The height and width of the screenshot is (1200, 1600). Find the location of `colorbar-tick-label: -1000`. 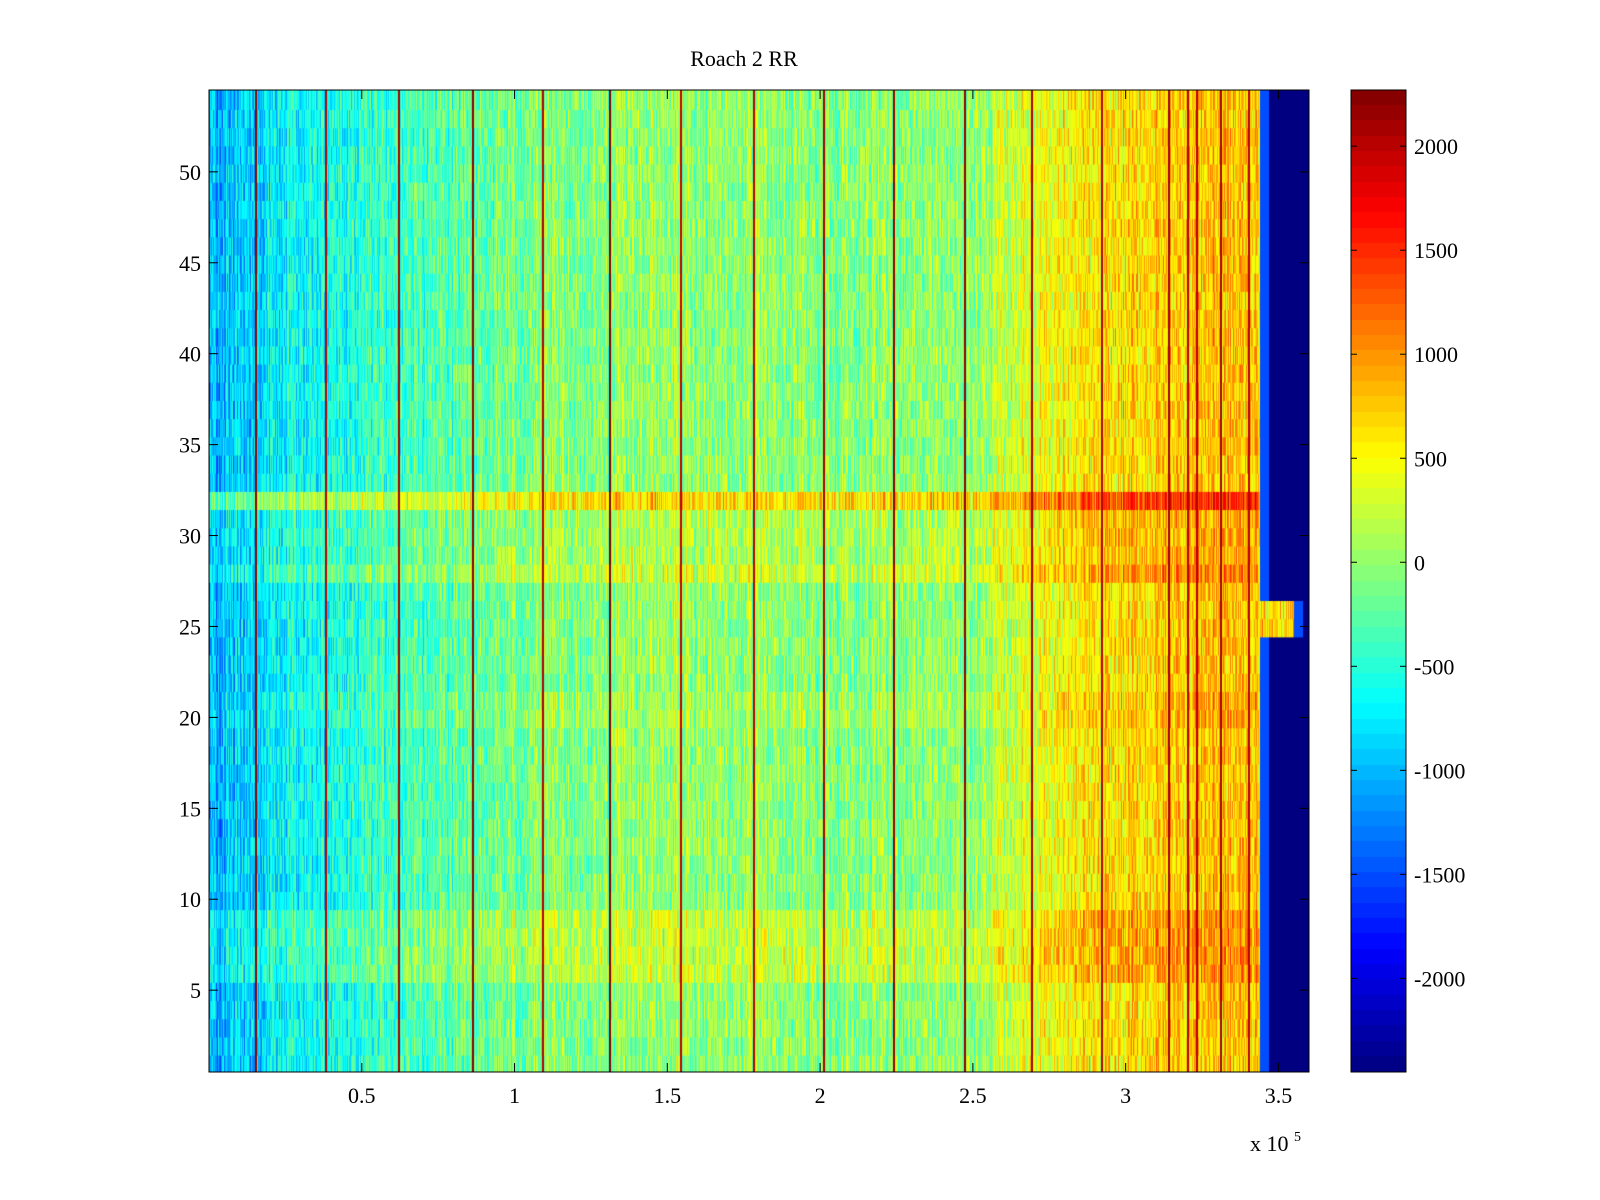

colorbar-tick-label: -1000 is located at coordinates (1439, 770).